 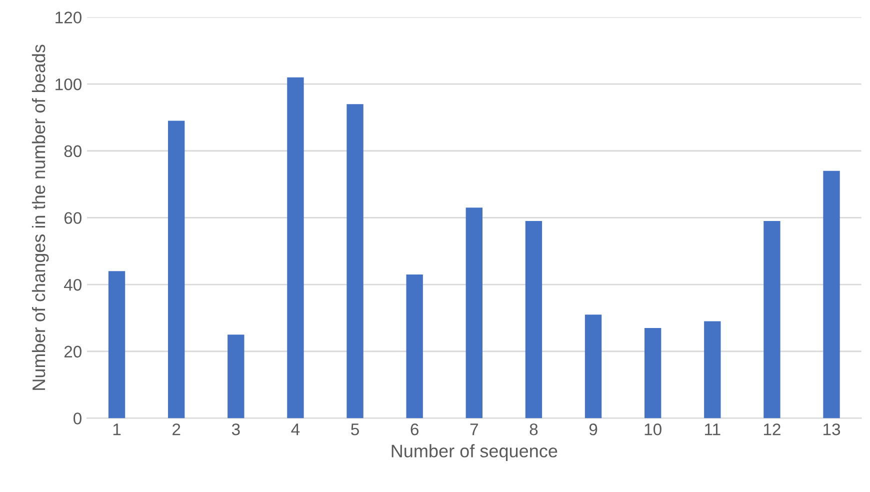 What do you see at coordinates (414, 430) in the screenshot?
I see `x-tick-label: 6` at bounding box center [414, 430].